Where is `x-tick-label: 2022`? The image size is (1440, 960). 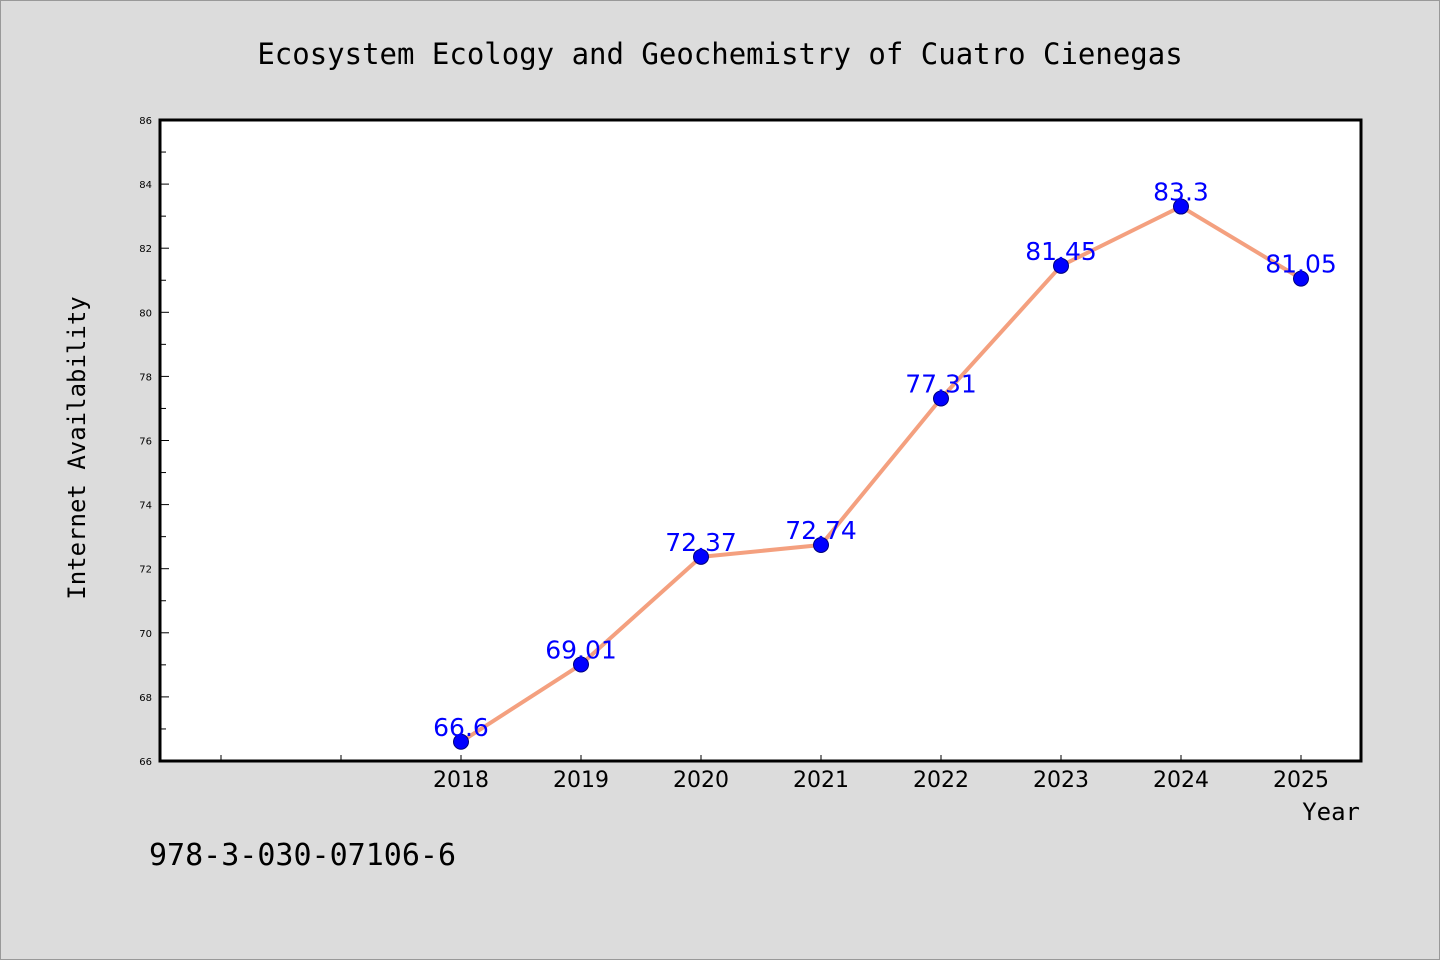
x-tick-label: 2022 is located at coordinates (941, 780).